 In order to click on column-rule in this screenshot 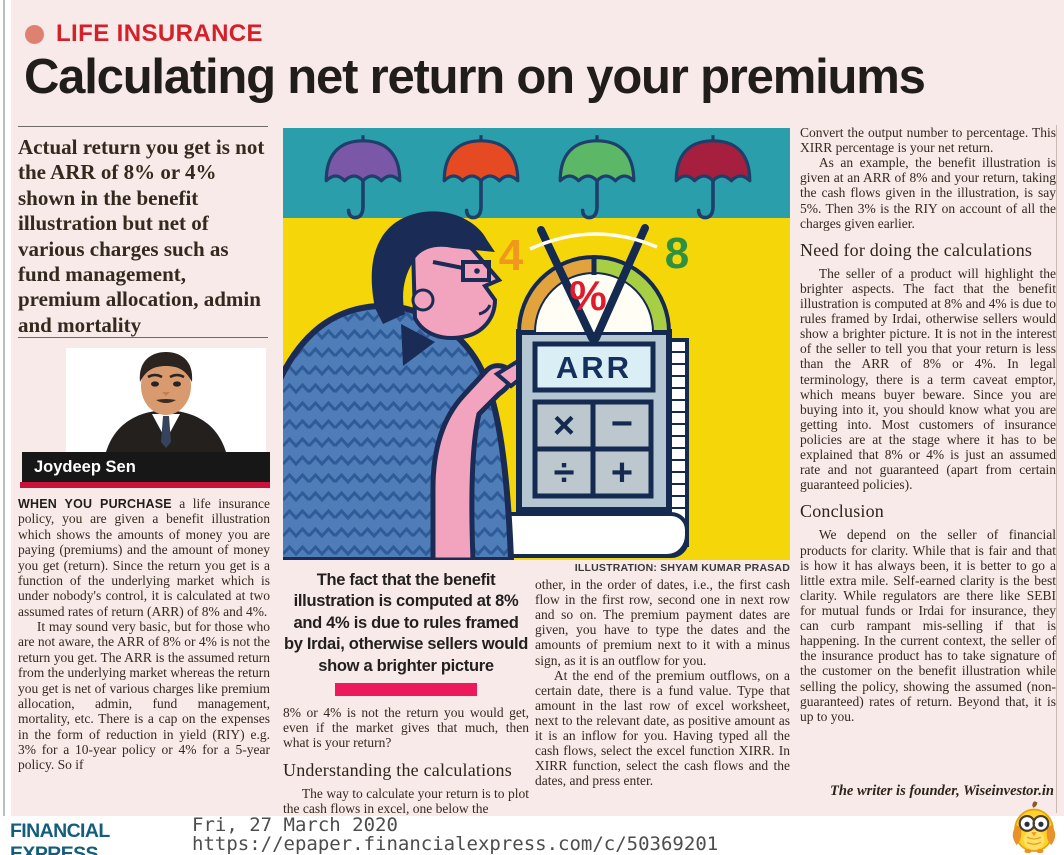, I will do `click(1056, 469)`.